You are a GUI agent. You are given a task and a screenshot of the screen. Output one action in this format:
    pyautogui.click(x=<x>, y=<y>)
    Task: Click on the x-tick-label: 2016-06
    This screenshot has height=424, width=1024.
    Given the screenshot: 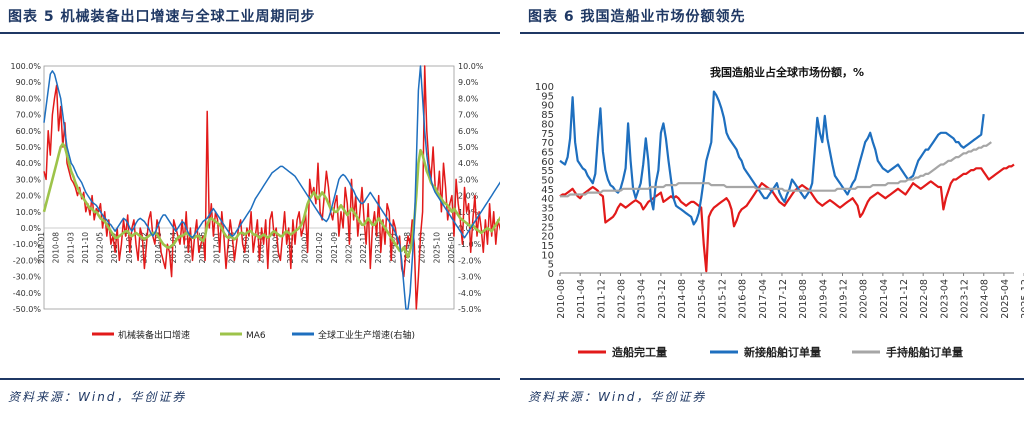 What is the action you would take?
    pyautogui.click(x=202, y=248)
    